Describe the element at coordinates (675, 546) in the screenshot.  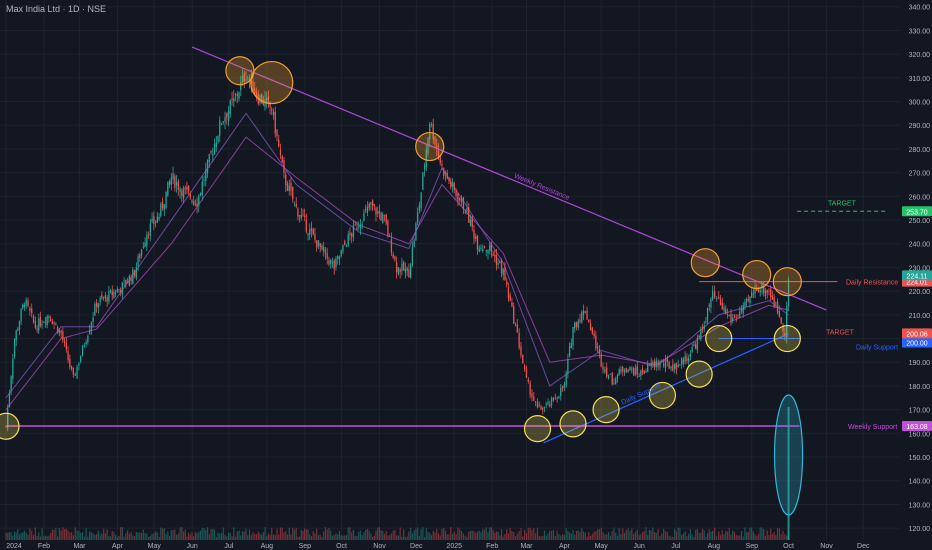
I see `x-tick-label: Jul` at that location.